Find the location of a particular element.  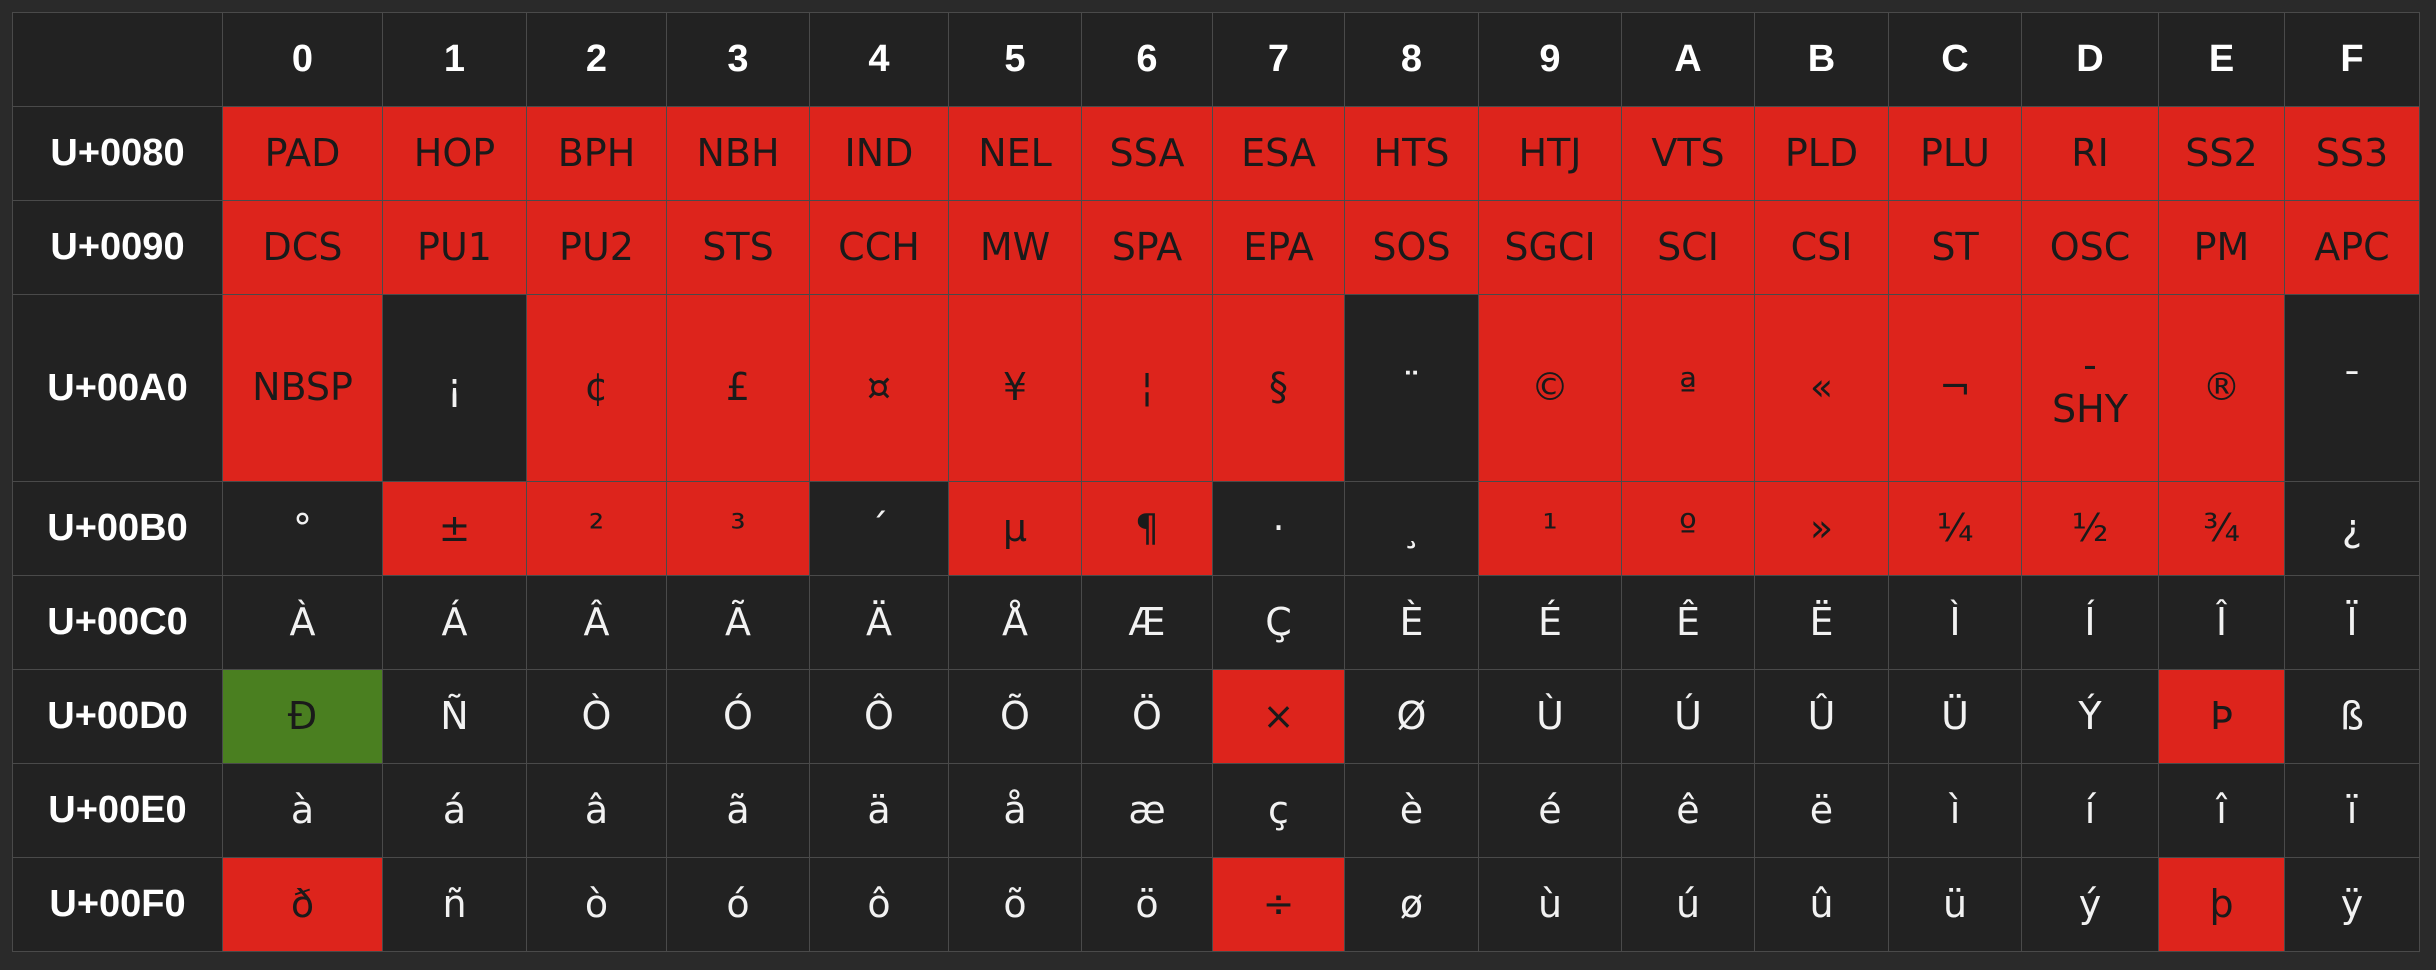

char-cell: Î is located at coordinates (2221, 622).